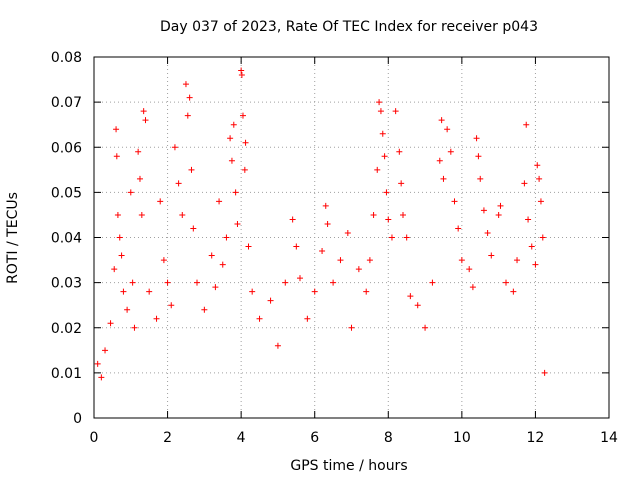  I want to click on y-tick-label: 0.05, so click(66, 193).